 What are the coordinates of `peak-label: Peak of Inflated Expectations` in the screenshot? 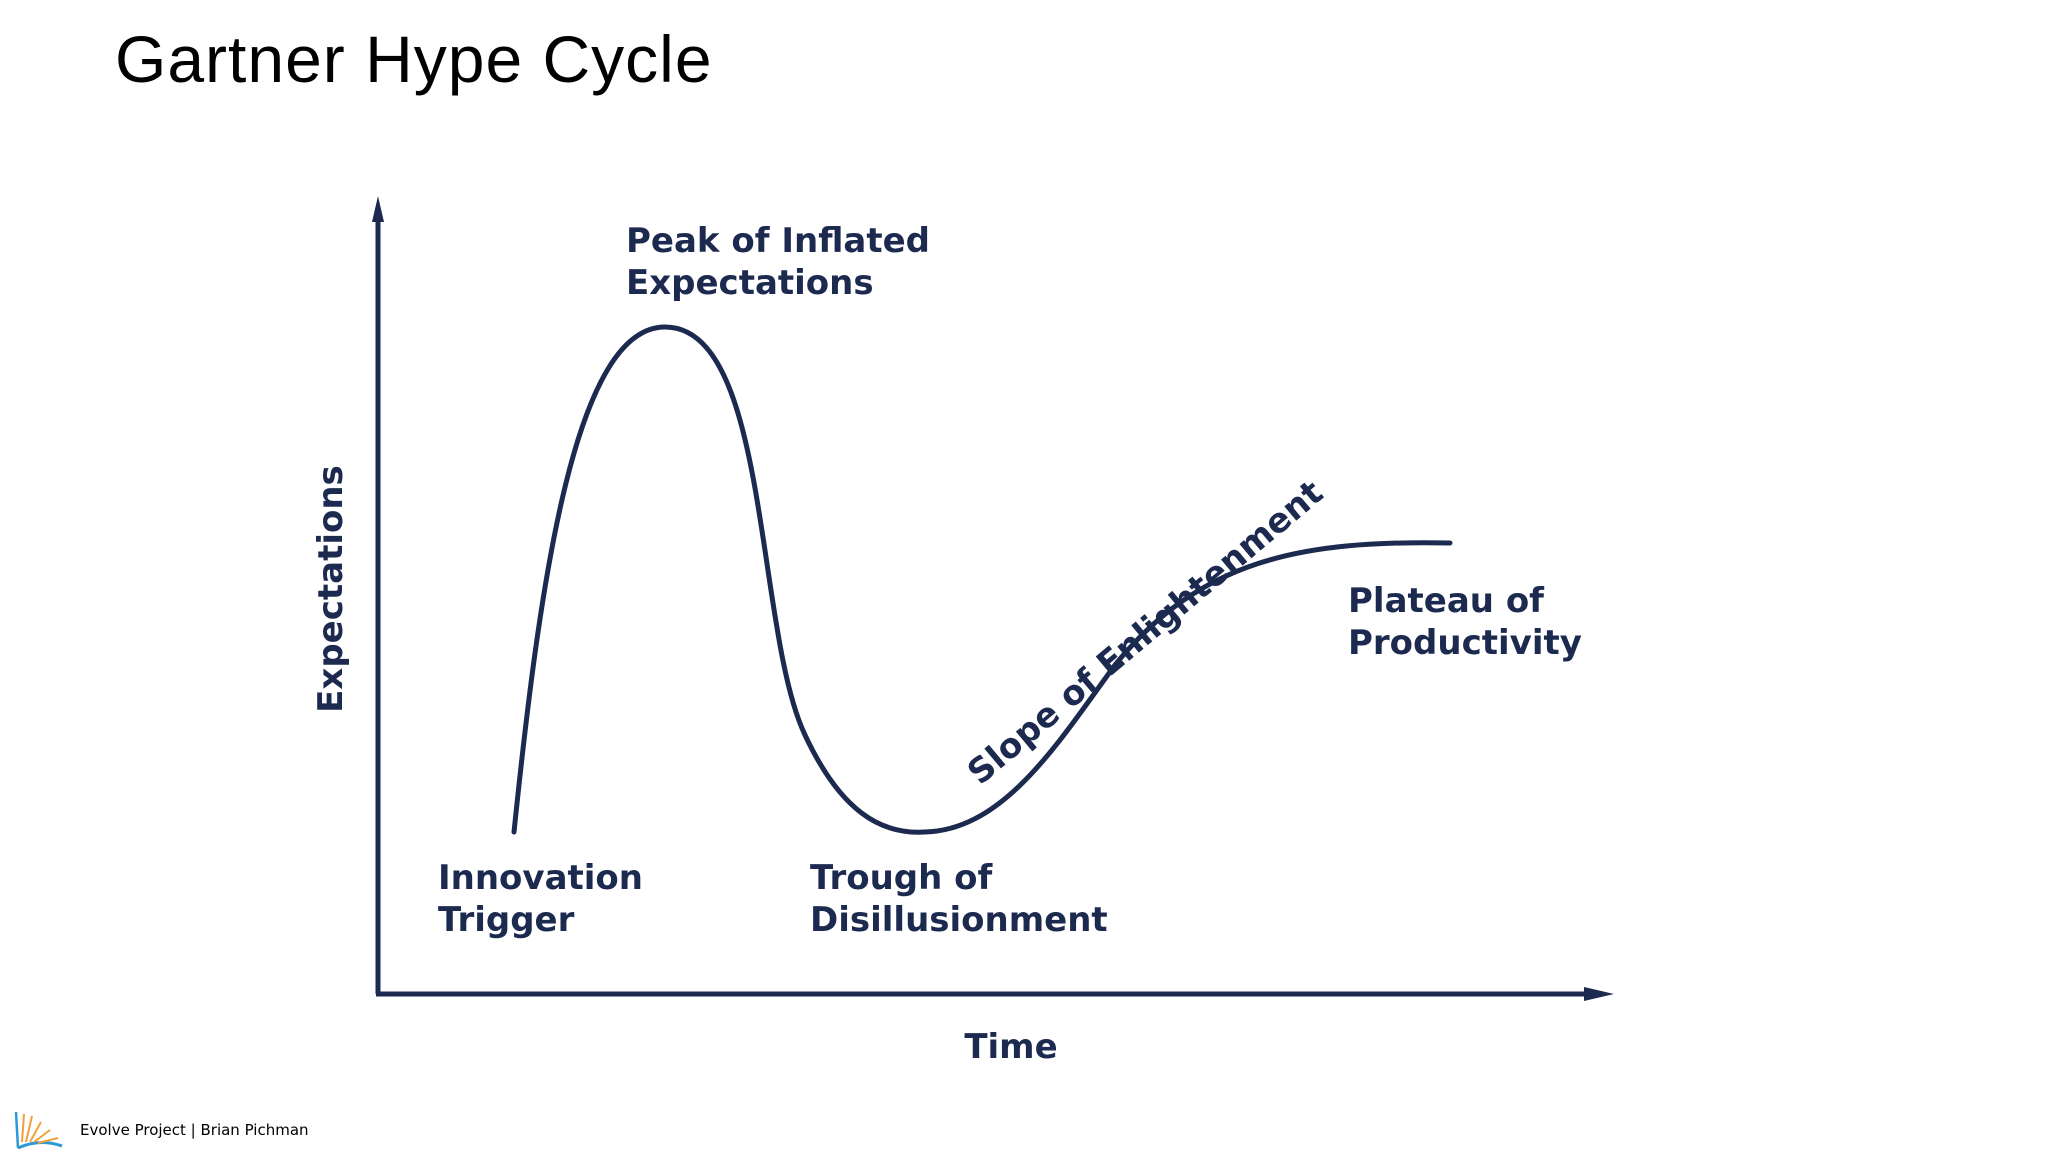 It's located at (784, 262).